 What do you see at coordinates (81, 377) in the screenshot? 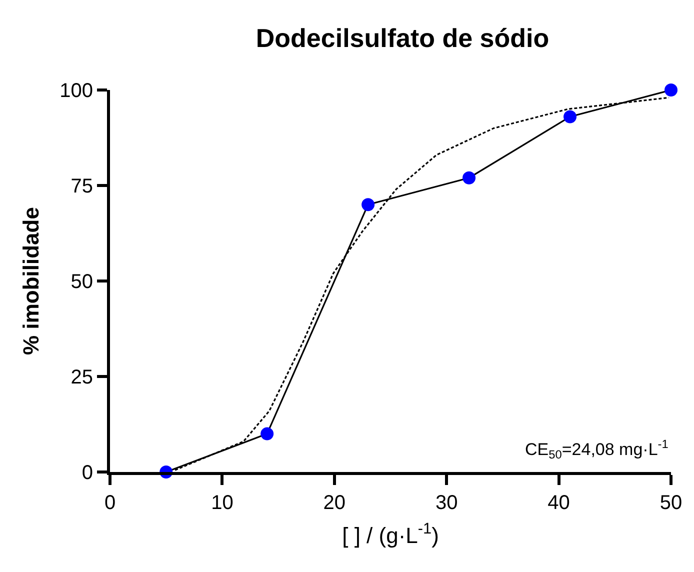
I see `y-tick-label: 25` at bounding box center [81, 377].